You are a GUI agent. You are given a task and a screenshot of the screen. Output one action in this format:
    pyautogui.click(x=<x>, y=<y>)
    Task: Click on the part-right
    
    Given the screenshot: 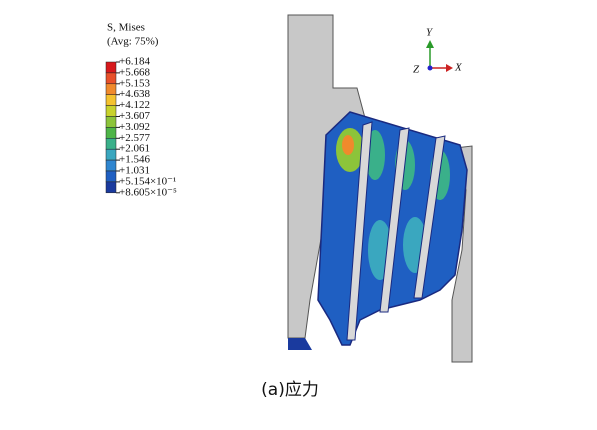 What is the action you would take?
    pyautogui.click(x=462, y=254)
    